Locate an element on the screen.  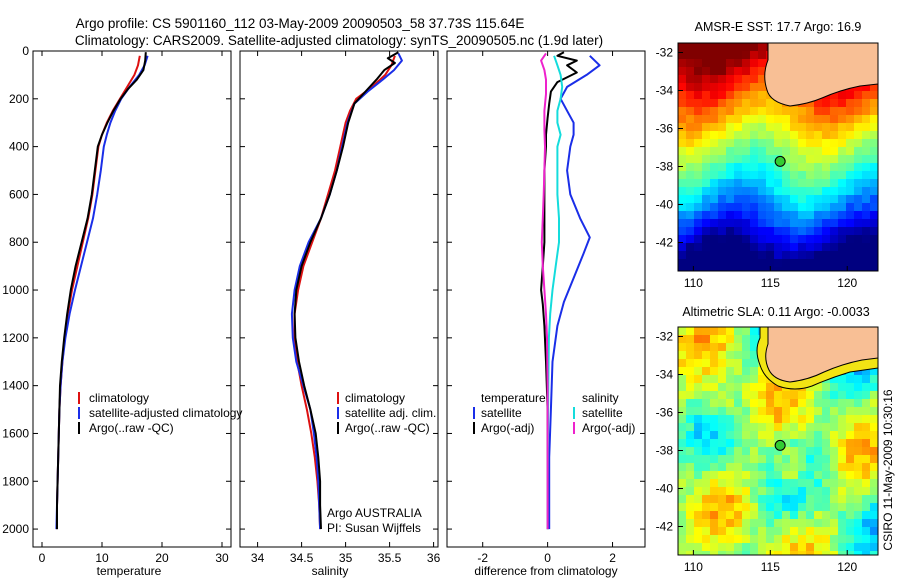
map2-title: Altimetric SLA: 0.11 Argo: -0.0033 is located at coordinates (775, 312).